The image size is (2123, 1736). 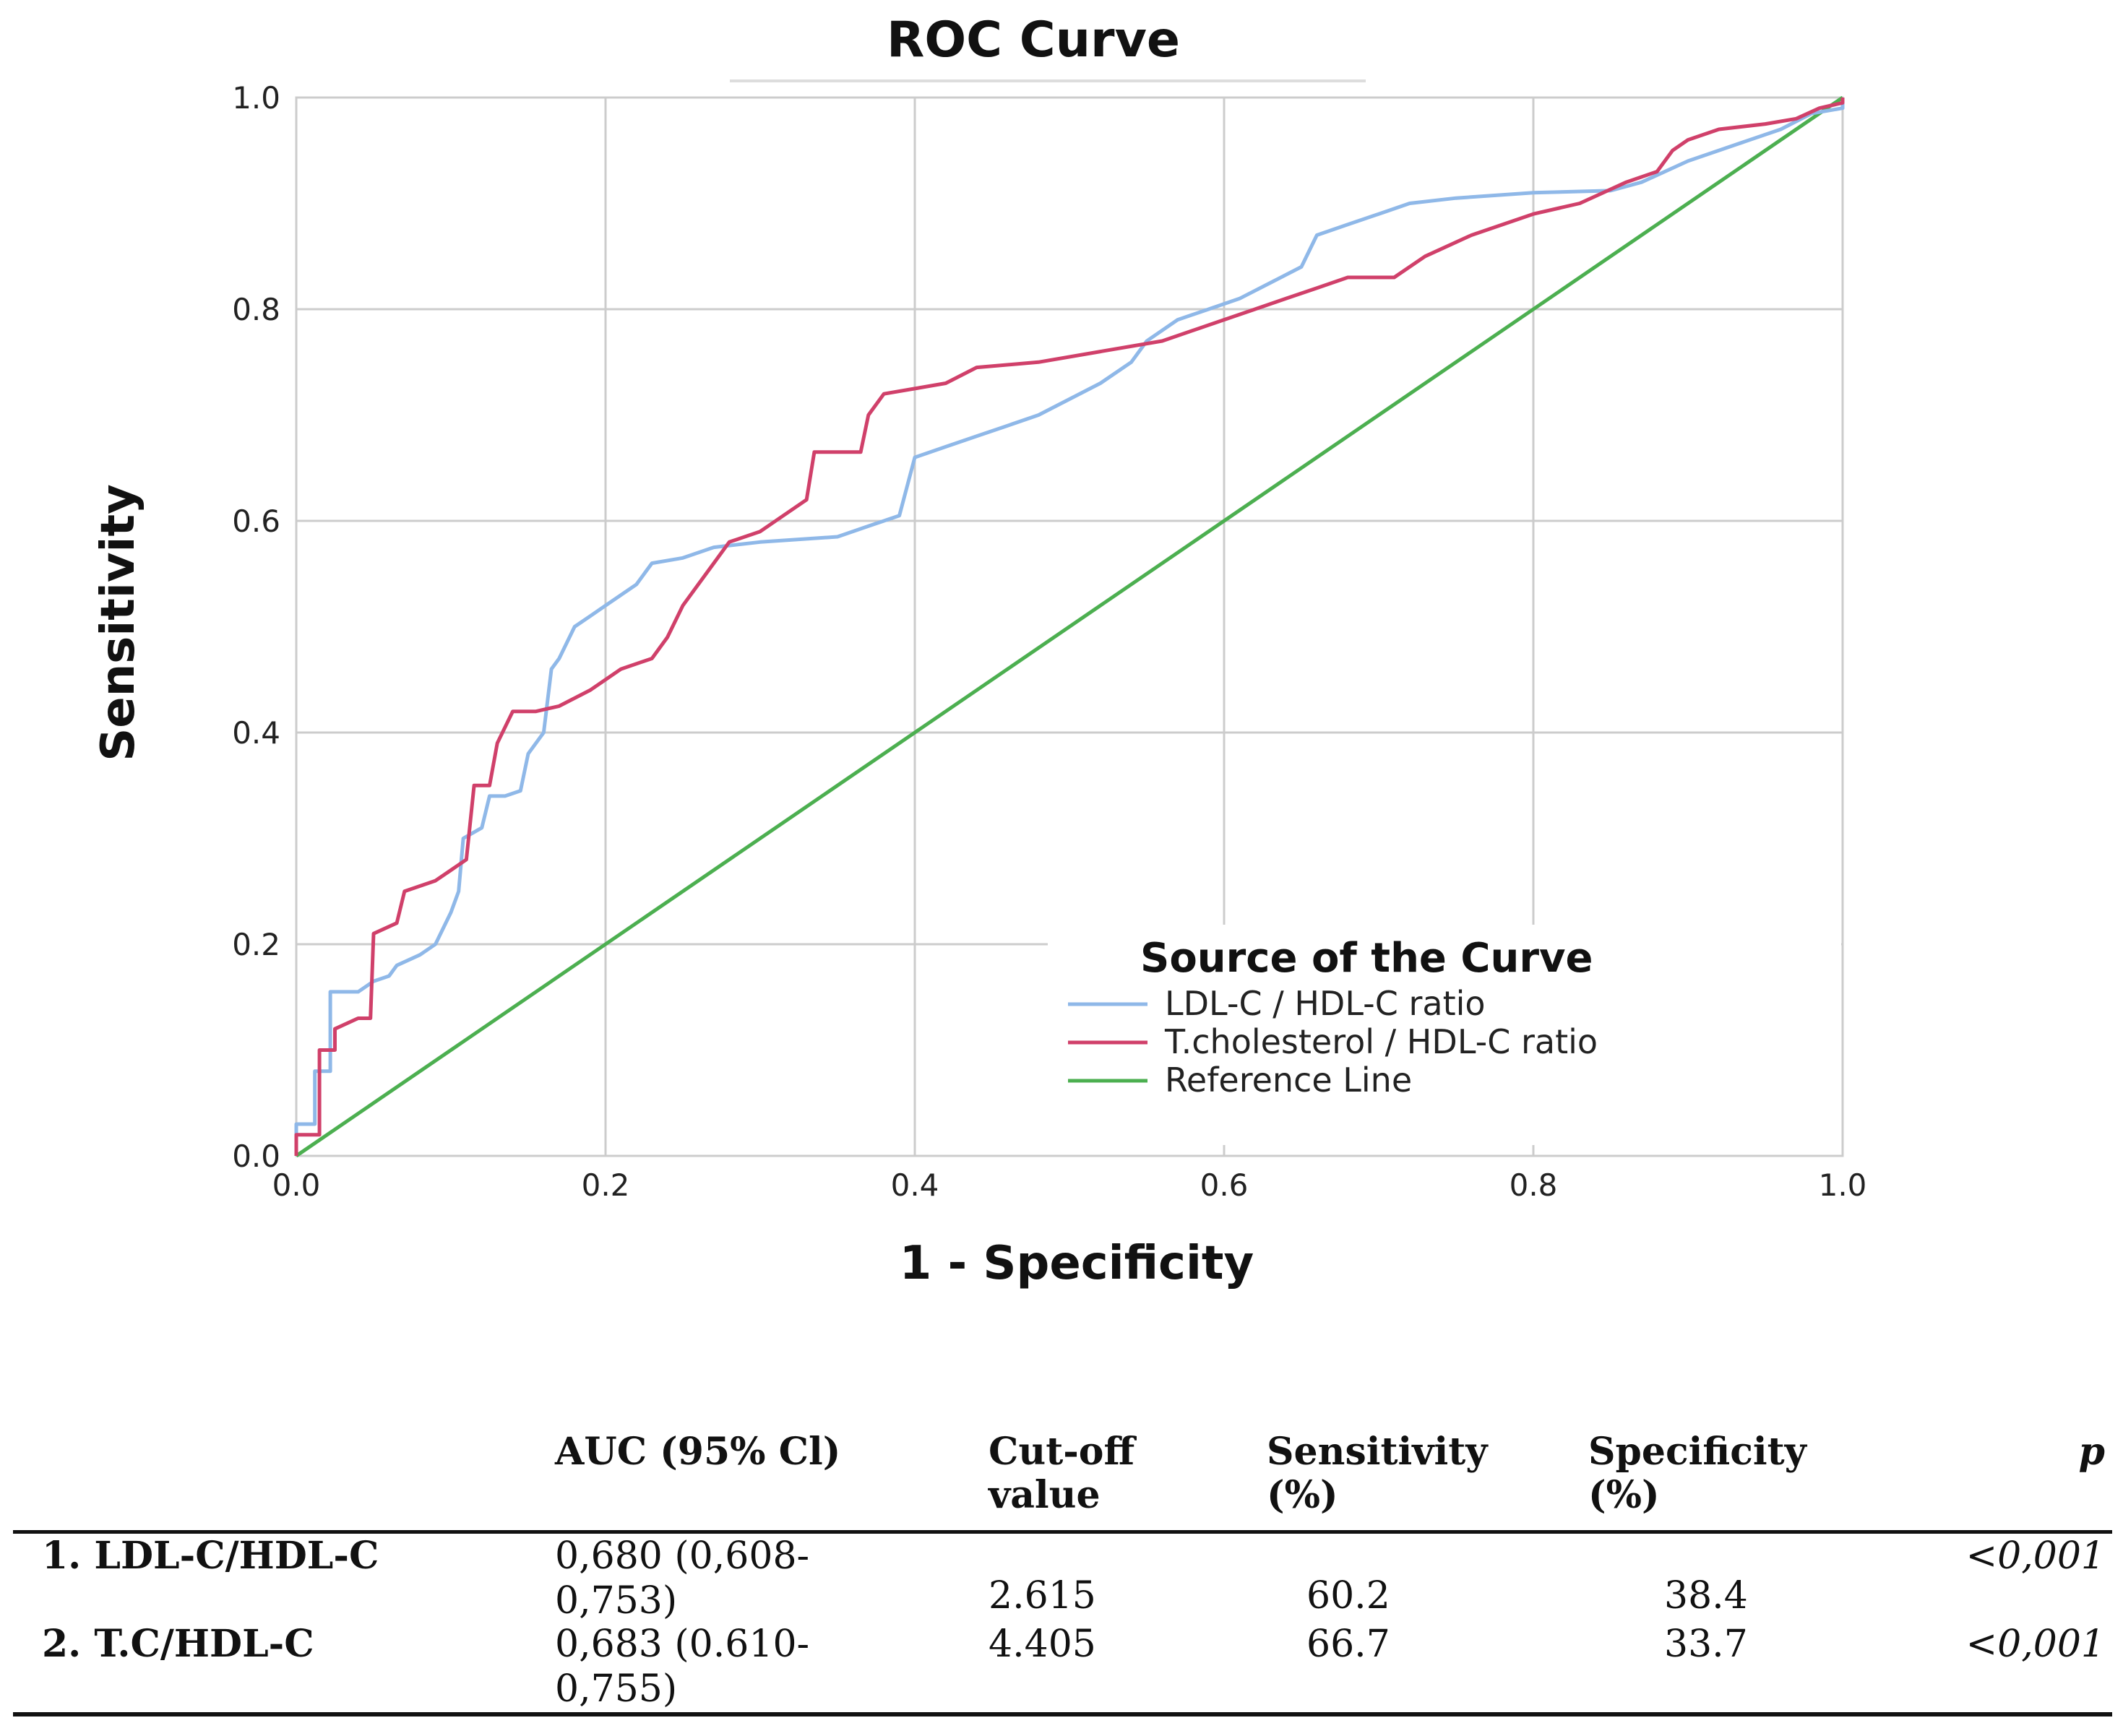 I want to click on header-specificity-line1: Specificity, so click(x=1697, y=1452).